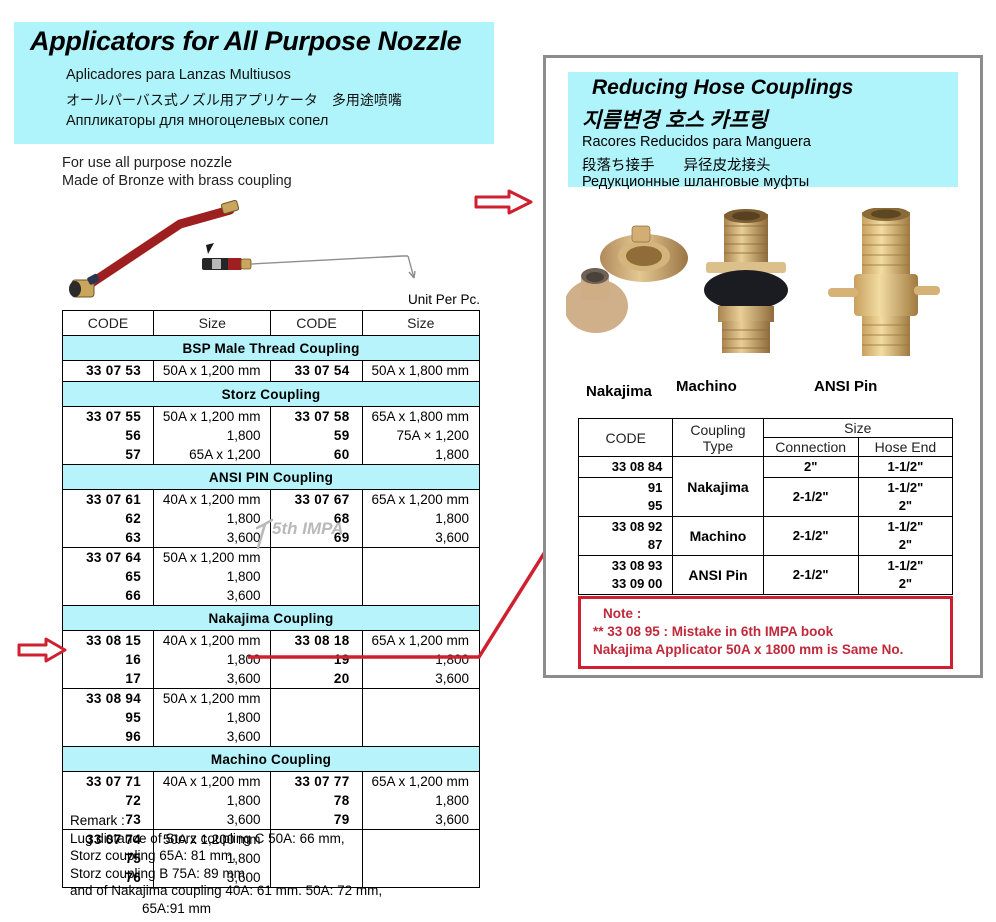  I want to click on group-row: Machino Coupling, so click(271, 759).